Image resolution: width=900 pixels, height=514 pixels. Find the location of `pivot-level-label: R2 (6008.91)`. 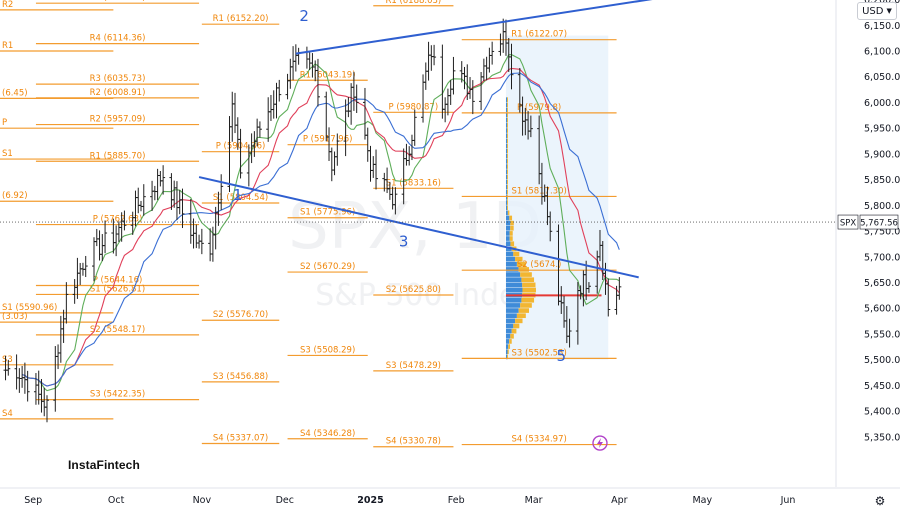

pivot-level-label: R2 (6008.91) is located at coordinates (118, 93).